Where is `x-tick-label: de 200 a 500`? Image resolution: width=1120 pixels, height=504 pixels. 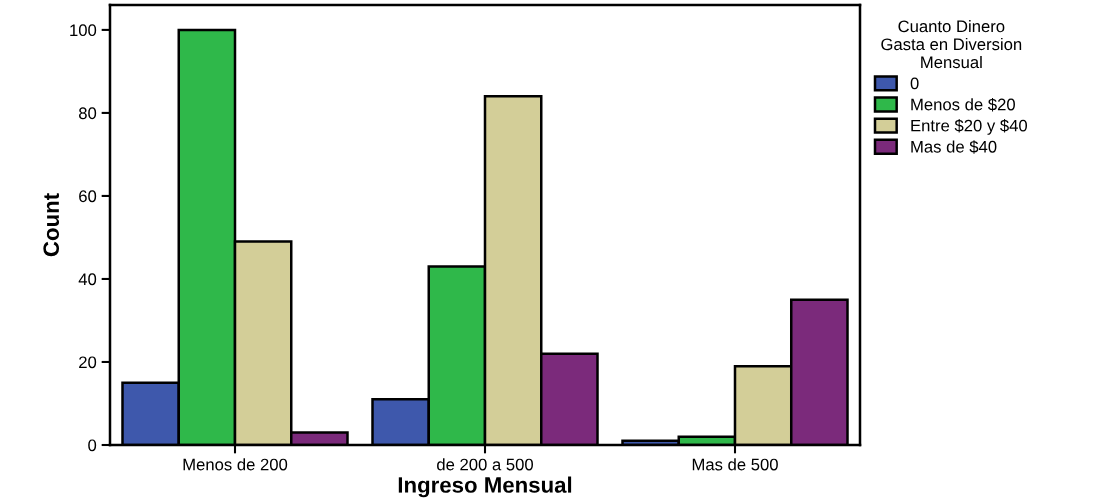 x-tick-label: de 200 a 500 is located at coordinates (485, 464).